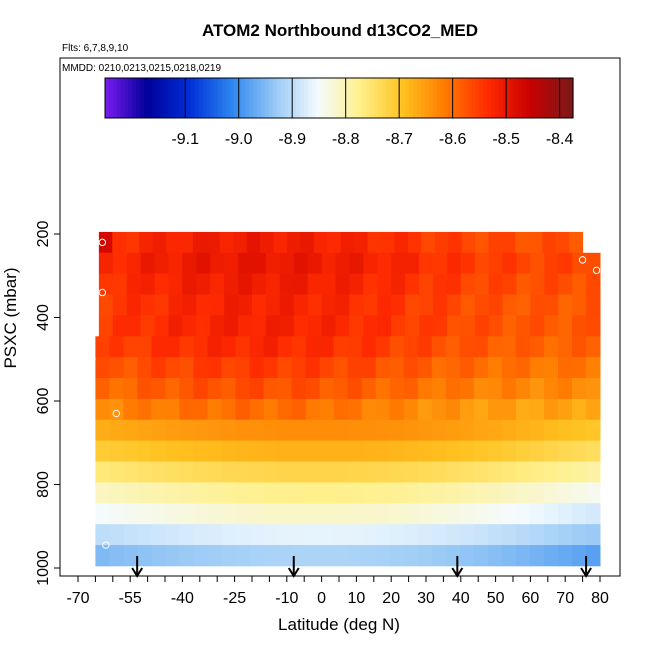 This screenshot has height=650, width=650. Describe the element at coordinates (47, 403) in the screenshot. I see `y-axis: 200 400 600 800 1000` at that location.